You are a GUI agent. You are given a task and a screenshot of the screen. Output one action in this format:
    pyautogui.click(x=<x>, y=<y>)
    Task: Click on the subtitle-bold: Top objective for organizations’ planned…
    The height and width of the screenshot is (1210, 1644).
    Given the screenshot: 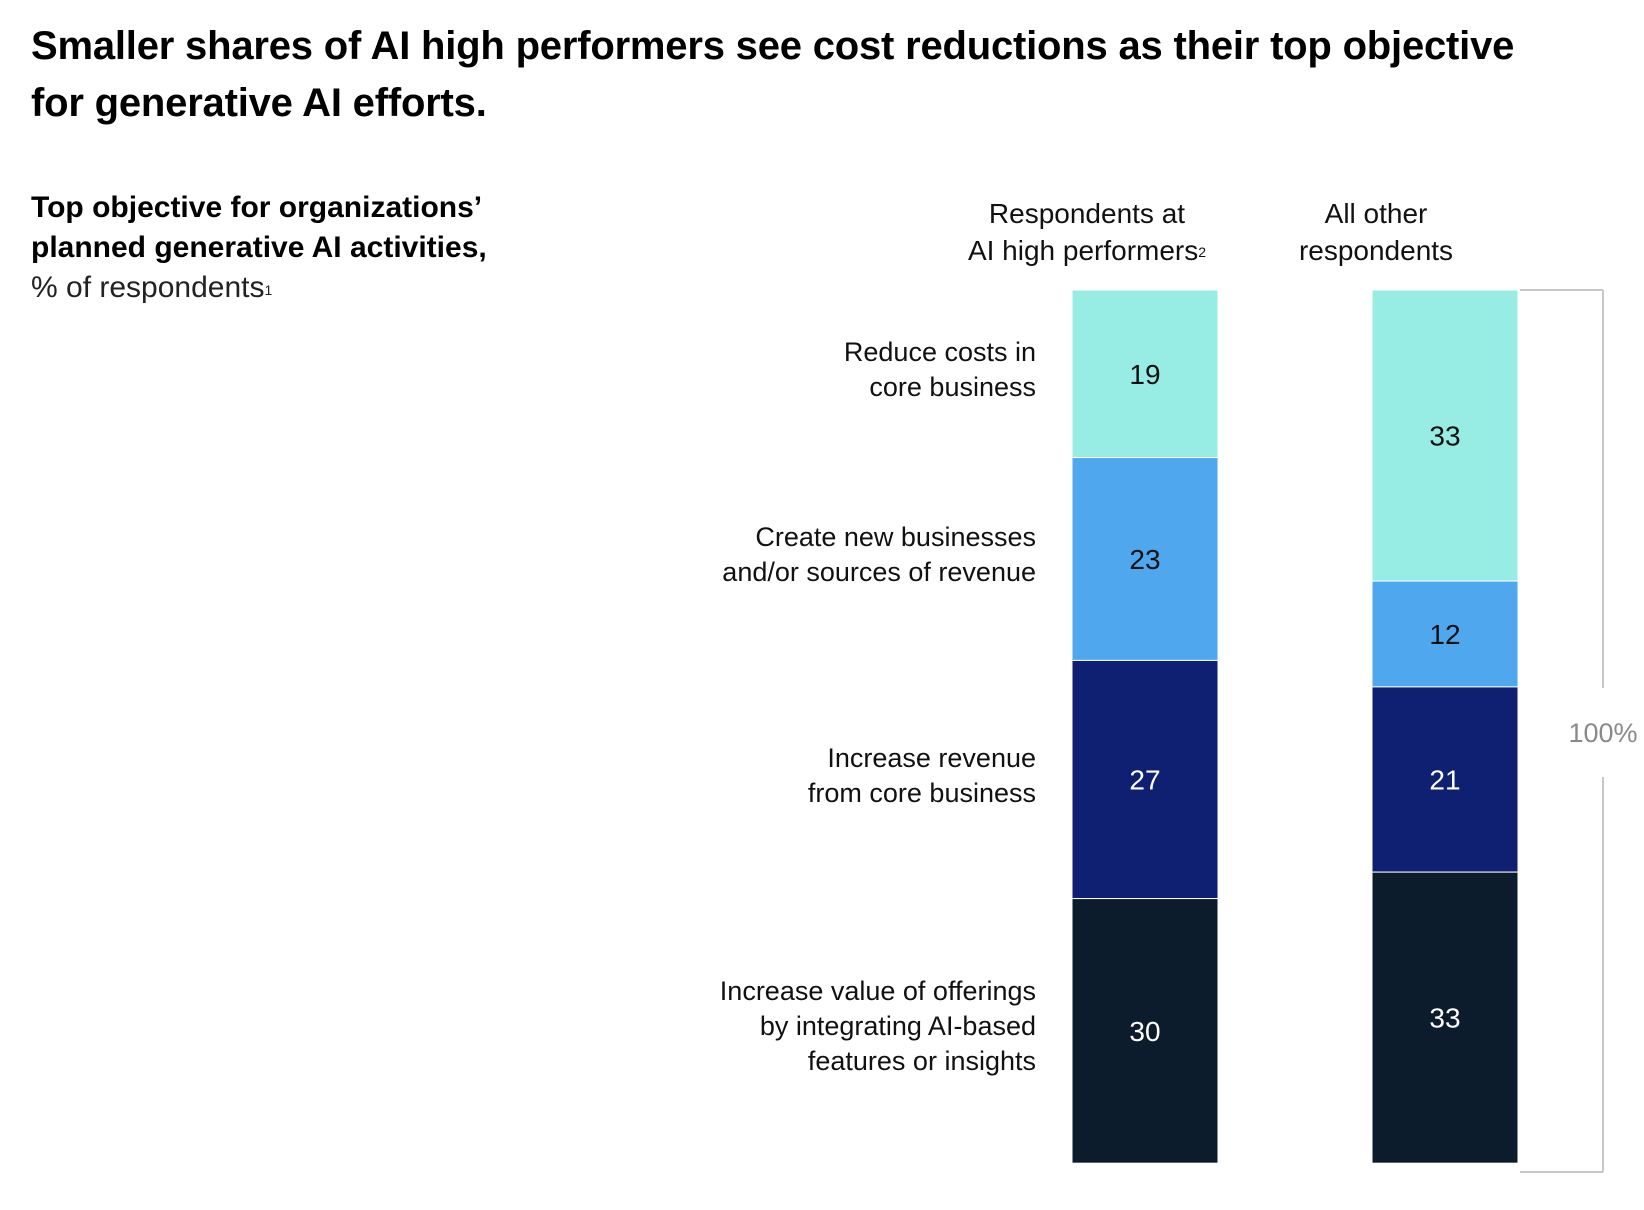 What is the action you would take?
    pyautogui.click(x=259, y=227)
    